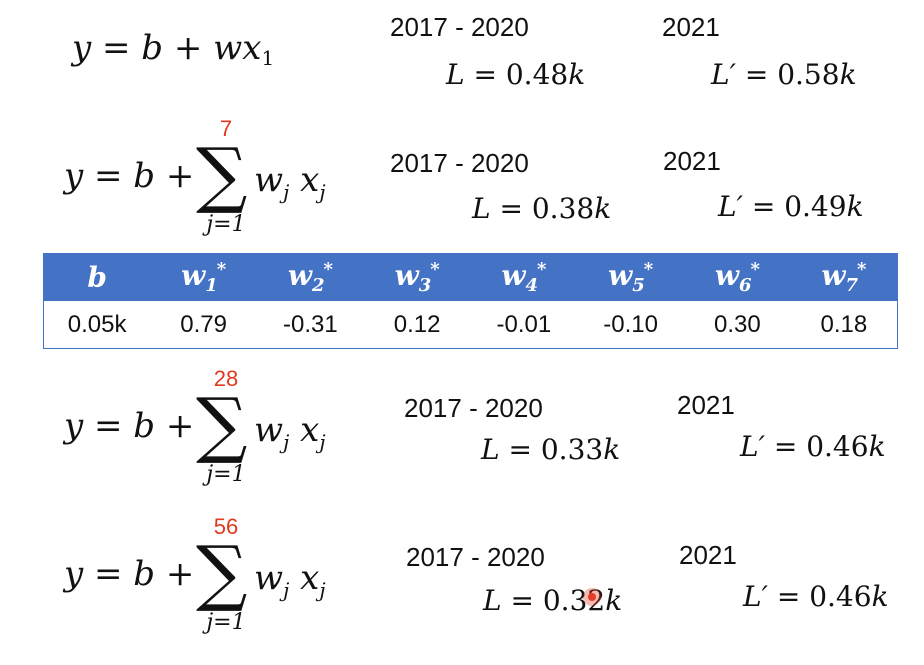 Image resolution: width=924 pixels, height=665 pixels. I want to click on model-3-test-period: 2021, so click(706, 405).